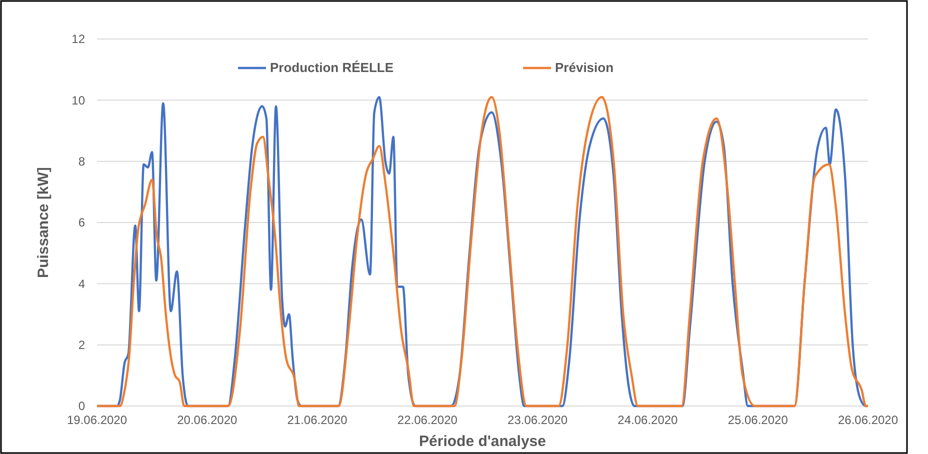  What do you see at coordinates (868, 420) in the screenshot?
I see `x-tick-label: 26.06.2020` at bounding box center [868, 420].